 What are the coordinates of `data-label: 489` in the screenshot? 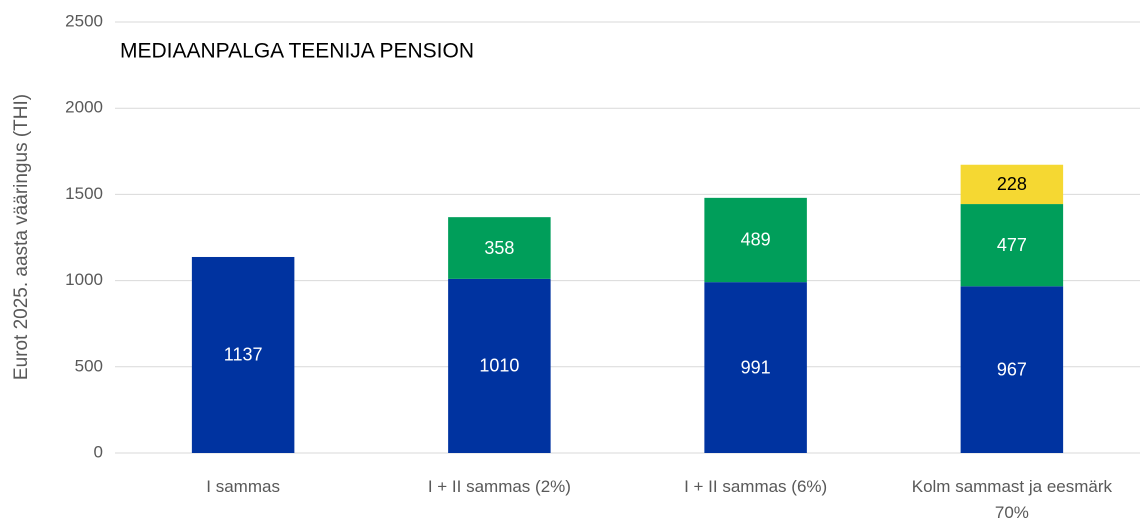 It's located at (756, 240).